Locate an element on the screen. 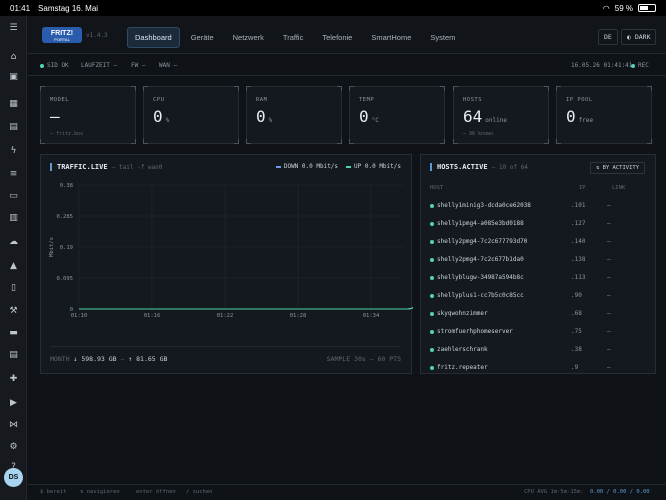  language-button: DE is located at coordinates (608, 37).